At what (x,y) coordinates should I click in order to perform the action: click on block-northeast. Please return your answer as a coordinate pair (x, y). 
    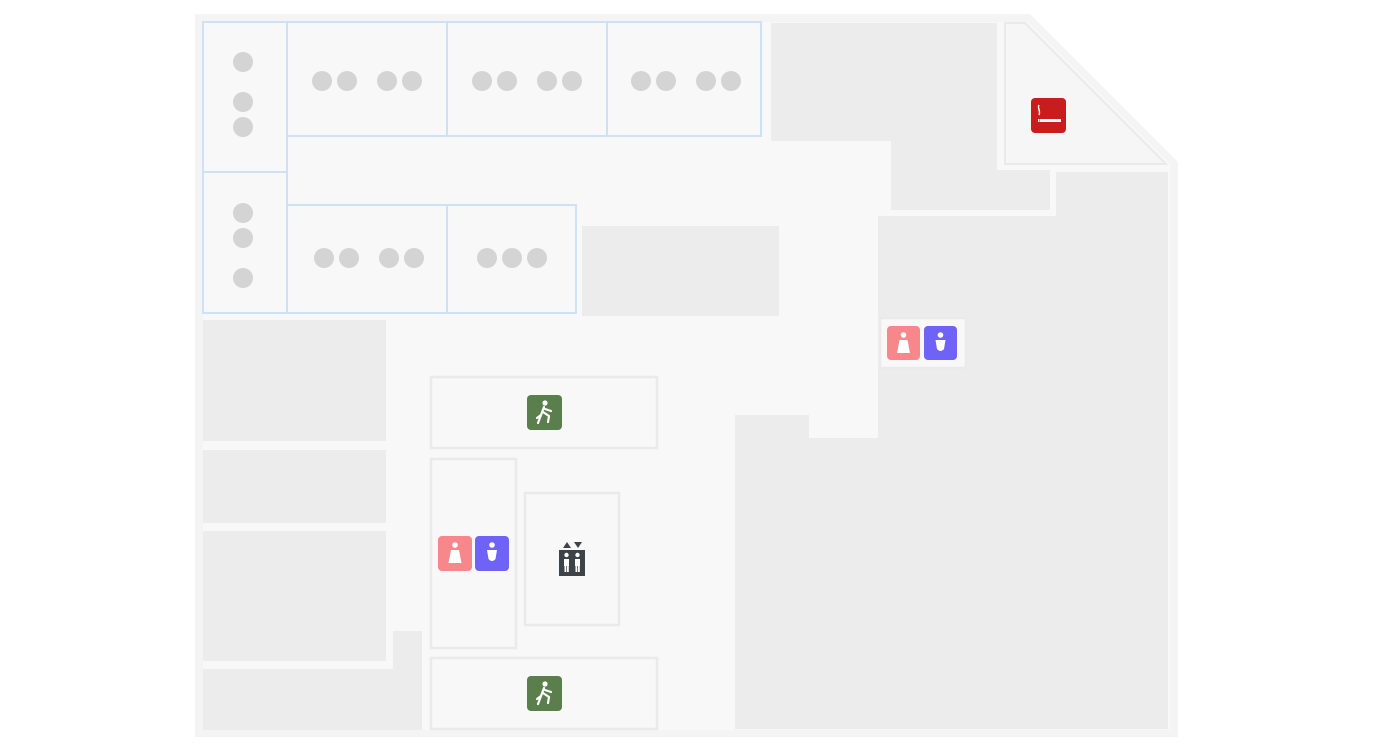
    Looking at the image, I should click on (910, 116).